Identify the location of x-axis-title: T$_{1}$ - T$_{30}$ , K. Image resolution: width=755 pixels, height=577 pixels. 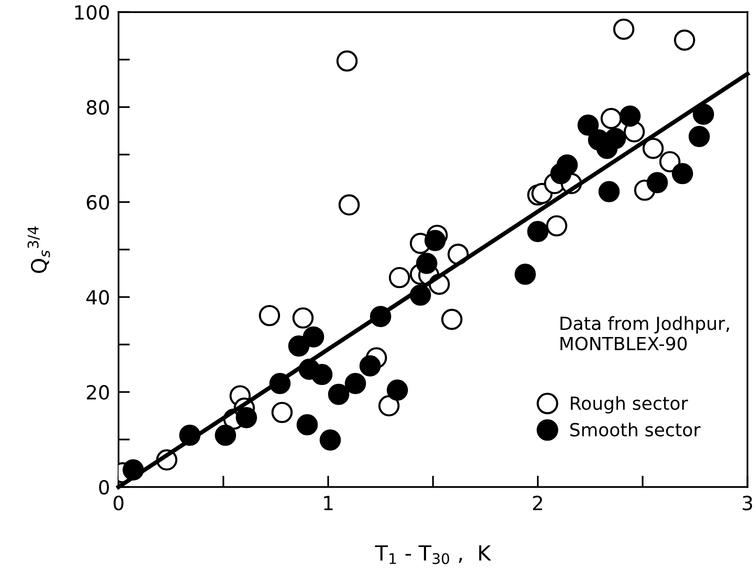
(433, 554).